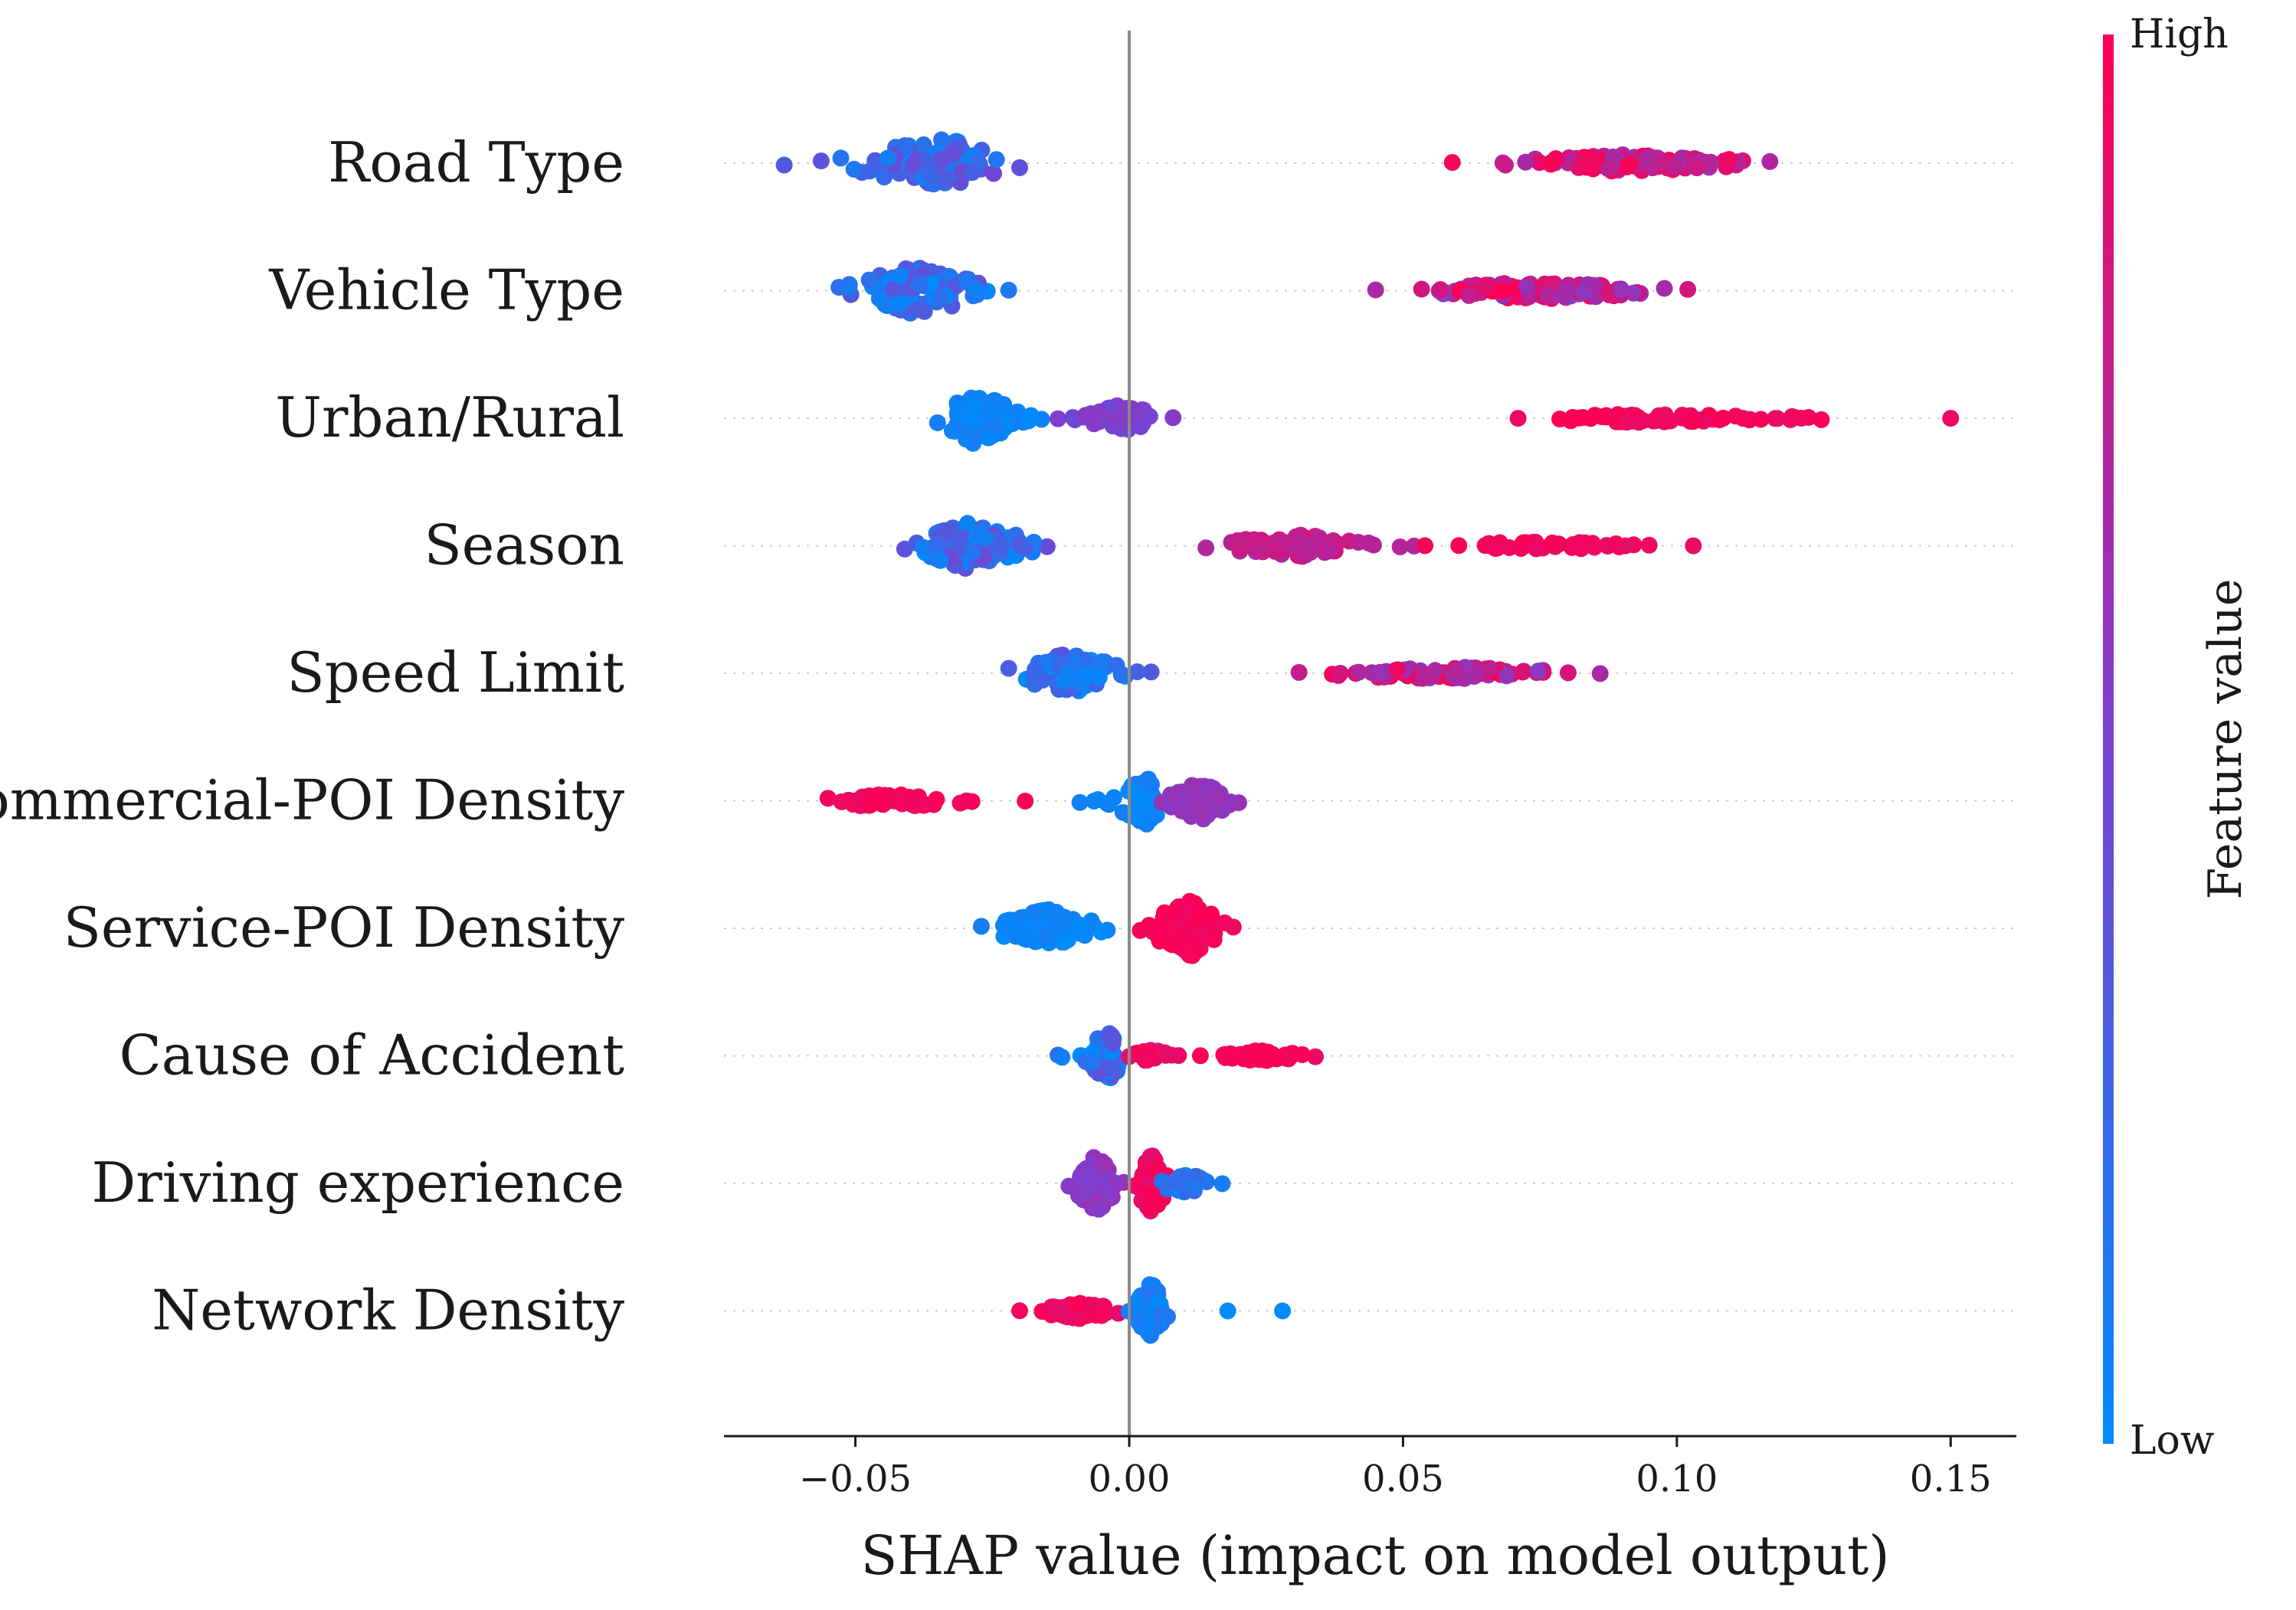  Describe the element at coordinates (2108, 739) in the screenshot. I see `colorbar-gradient` at that location.